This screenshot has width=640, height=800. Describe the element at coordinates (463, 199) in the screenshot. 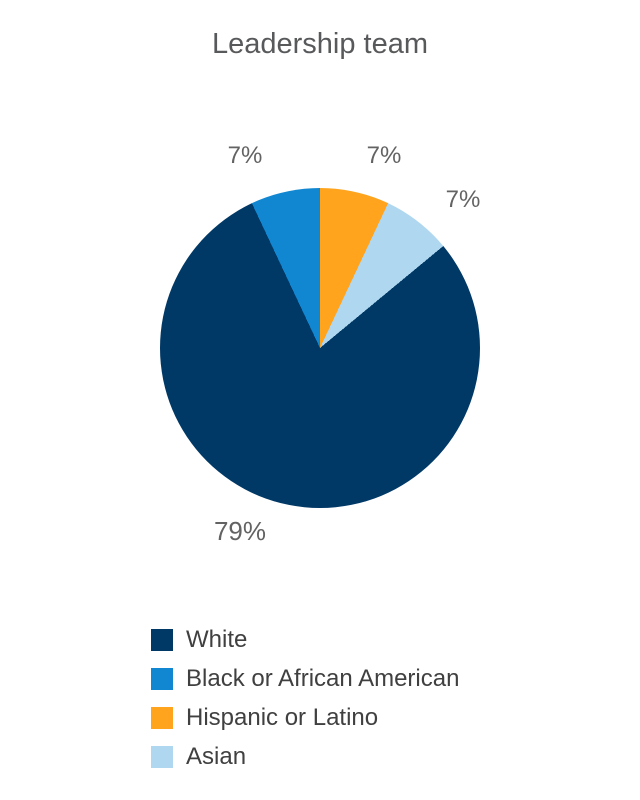

I see `slice-label-asian: 7%` at that location.